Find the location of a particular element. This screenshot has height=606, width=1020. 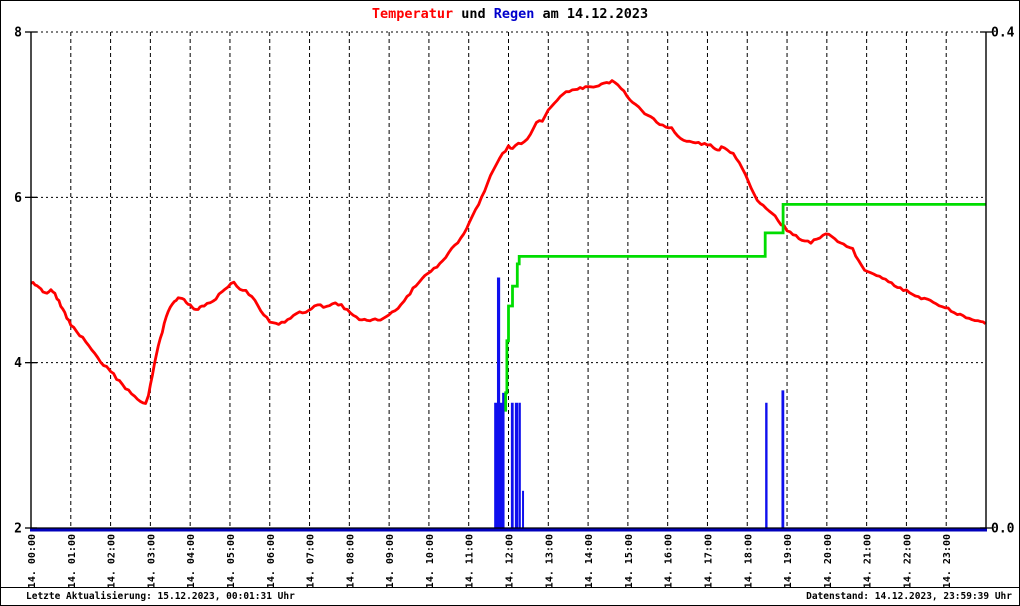

x-axis-tick-label: 14. 10:00 is located at coordinates (430, 561).